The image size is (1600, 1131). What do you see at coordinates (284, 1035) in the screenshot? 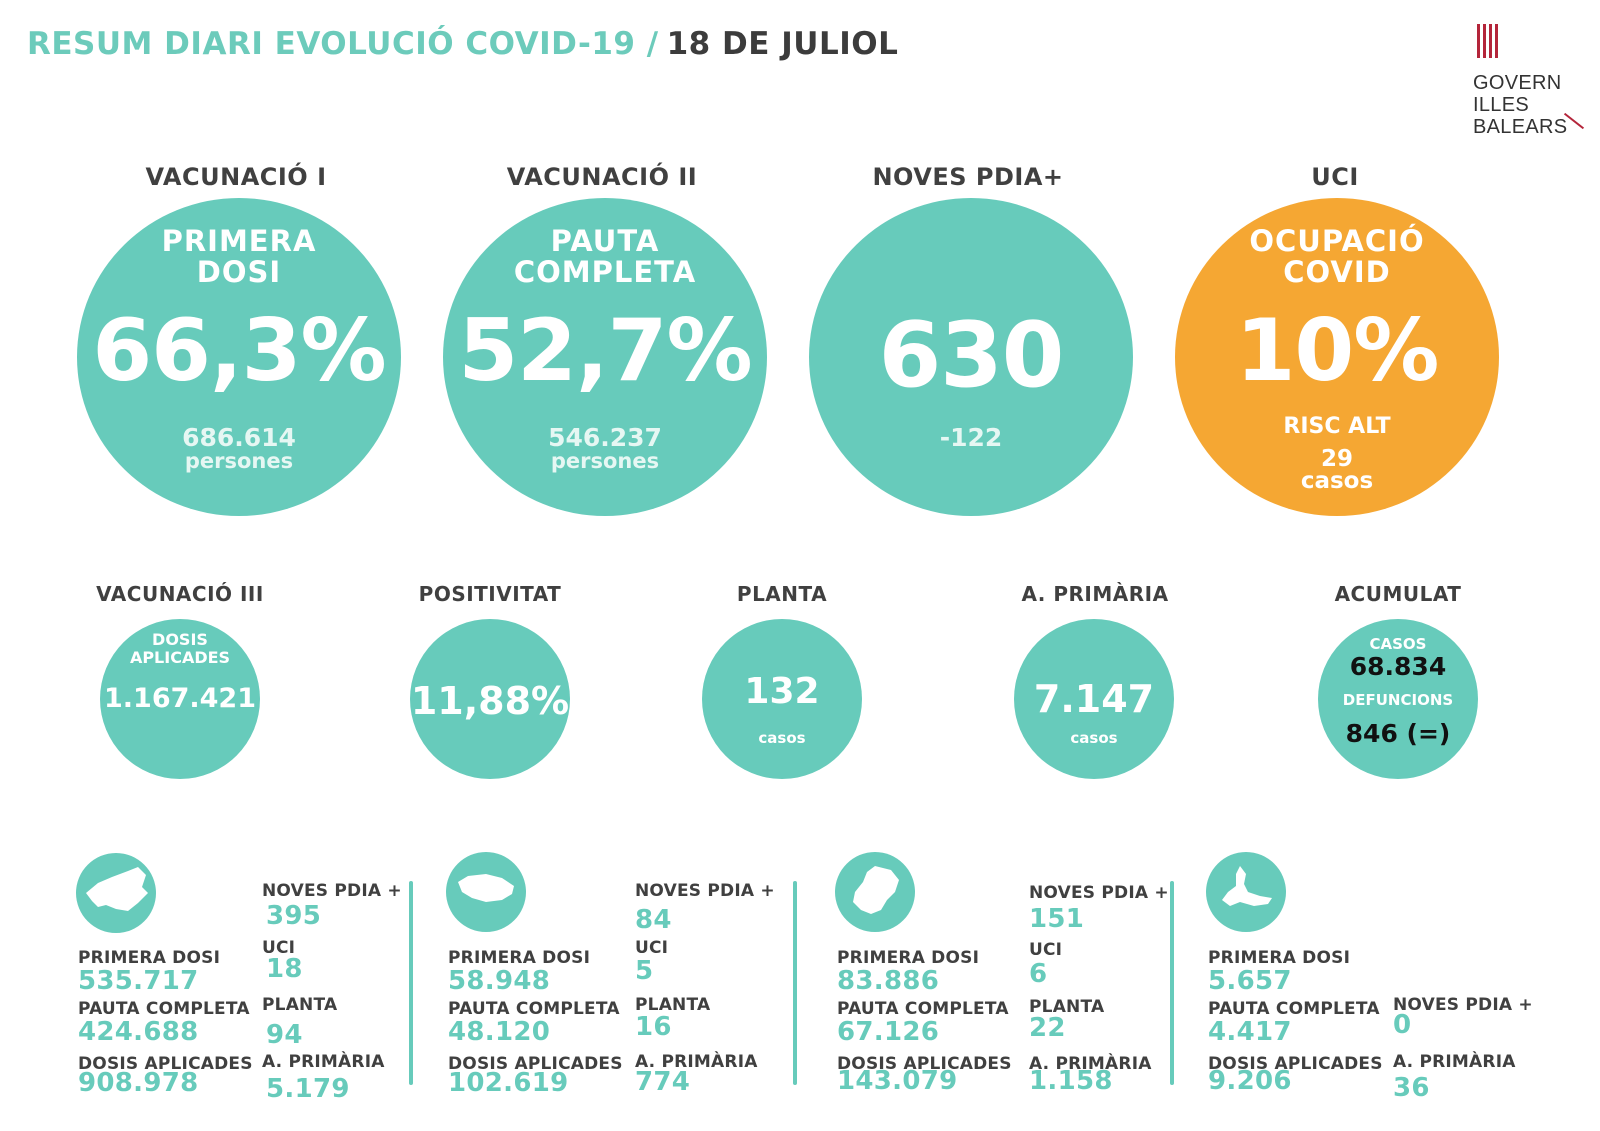
I see `mallorca-planta-value: 94` at bounding box center [284, 1035].